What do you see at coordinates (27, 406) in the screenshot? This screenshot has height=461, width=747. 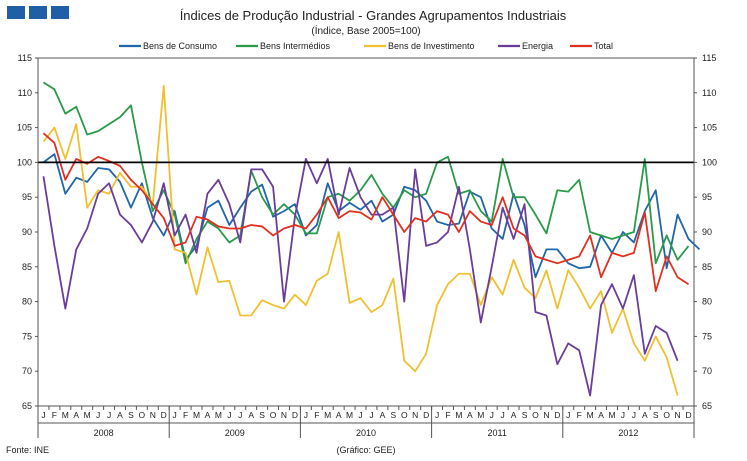 I see `y-tick-label-left: 65` at bounding box center [27, 406].